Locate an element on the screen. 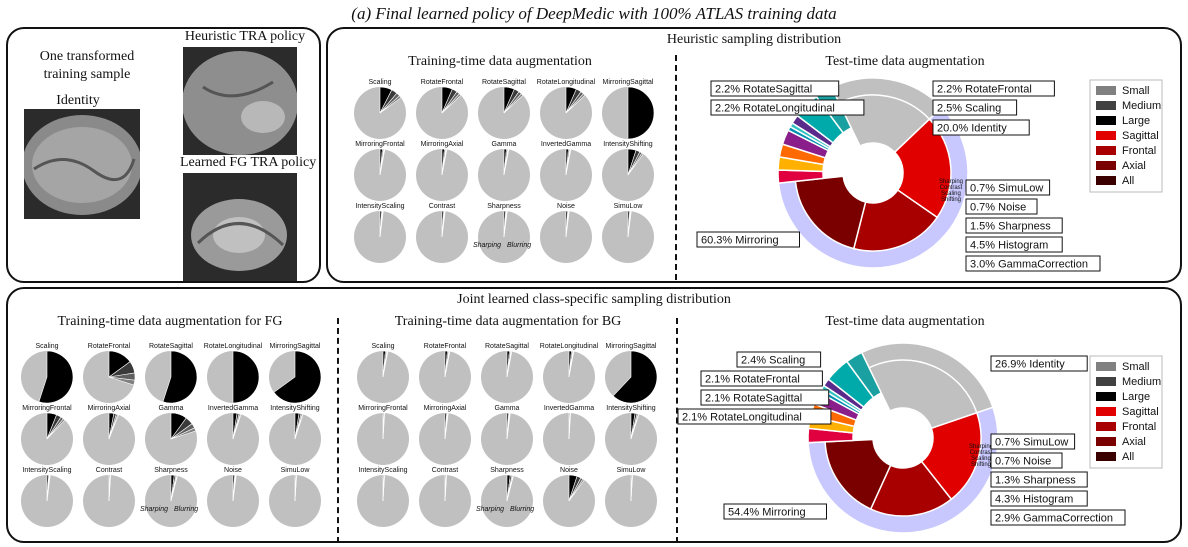 The height and width of the screenshot is (547, 1188). bot-right-label-1: 0.7% Noise is located at coordinates (1023, 462).